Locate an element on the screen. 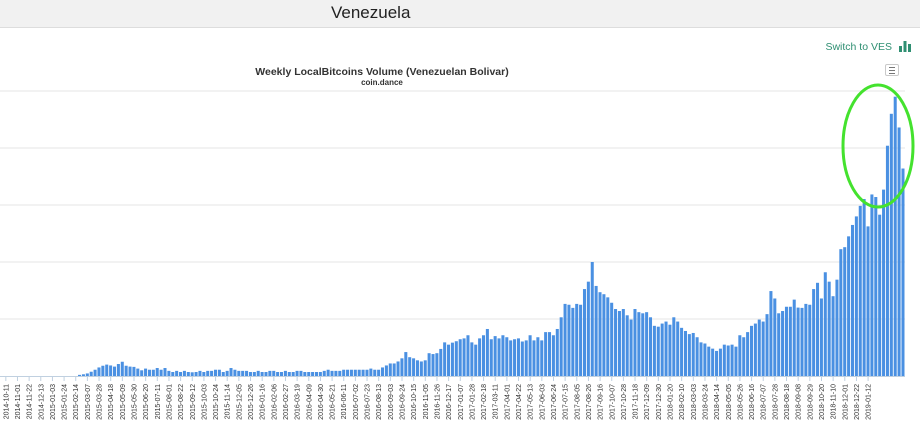  x-tick-label: 2017-04-01 is located at coordinates (507, 402).